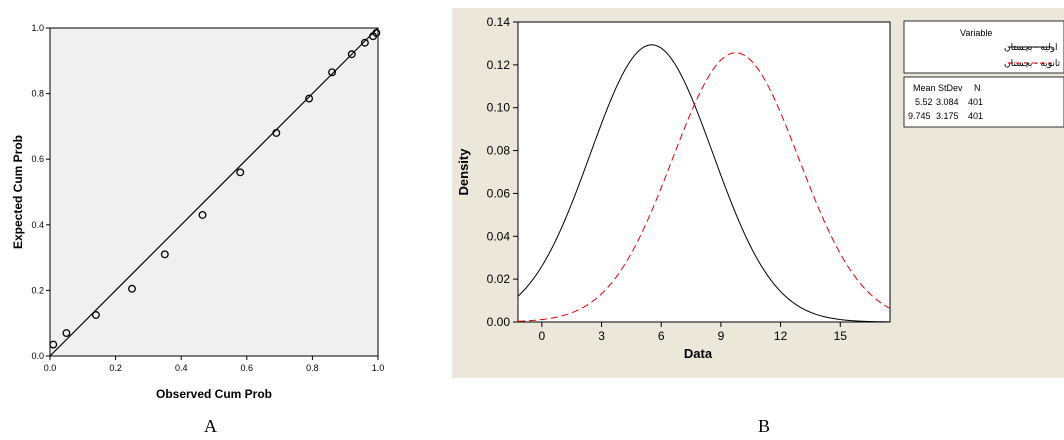 This screenshot has height=440, width=1064. What do you see at coordinates (841, 336) in the screenshot?
I see `chart-b-x-tick-label-5: 15` at bounding box center [841, 336].